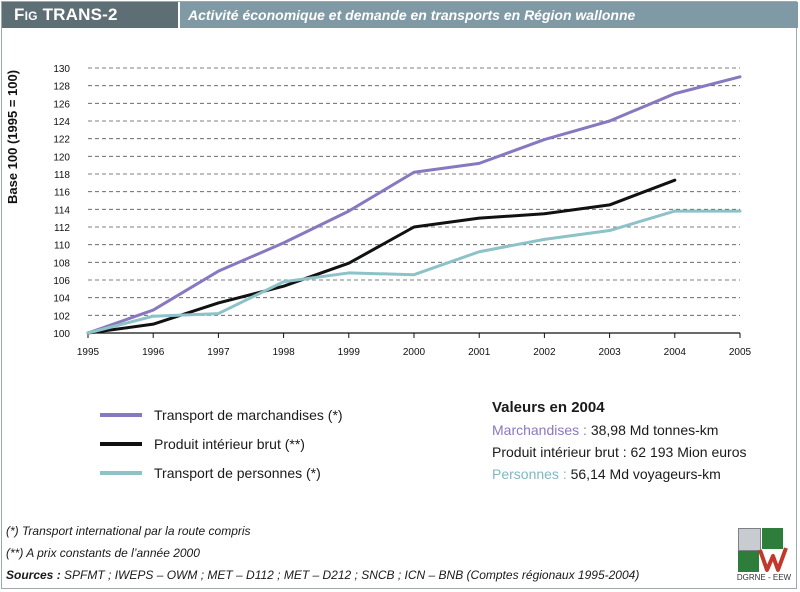 The image size is (800, 592). What do you see at coordinates (237, 472) in the screenshot?
I see `legend-label: Transport de personnes (*)` at bounding box center [237, 472].